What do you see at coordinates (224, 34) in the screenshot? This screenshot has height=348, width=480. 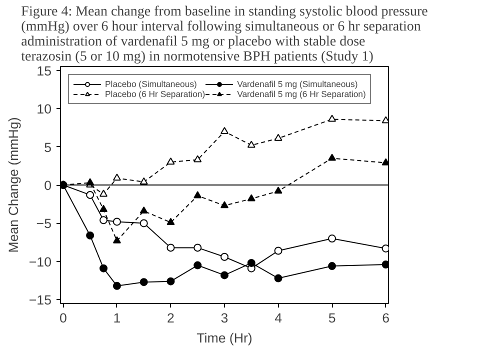 I see `chart-title: Figure 4: Mean change from baseline in standing systolic blood pressure (mmHg) over 6 hour interval following simultaneous or 6 hr separation administration of vardenafil 5 mg or placebo with stable dose terazosin (5 or 10 mg) in normotensive BPH patients (Study 1)` at bounding box center [224, 34].